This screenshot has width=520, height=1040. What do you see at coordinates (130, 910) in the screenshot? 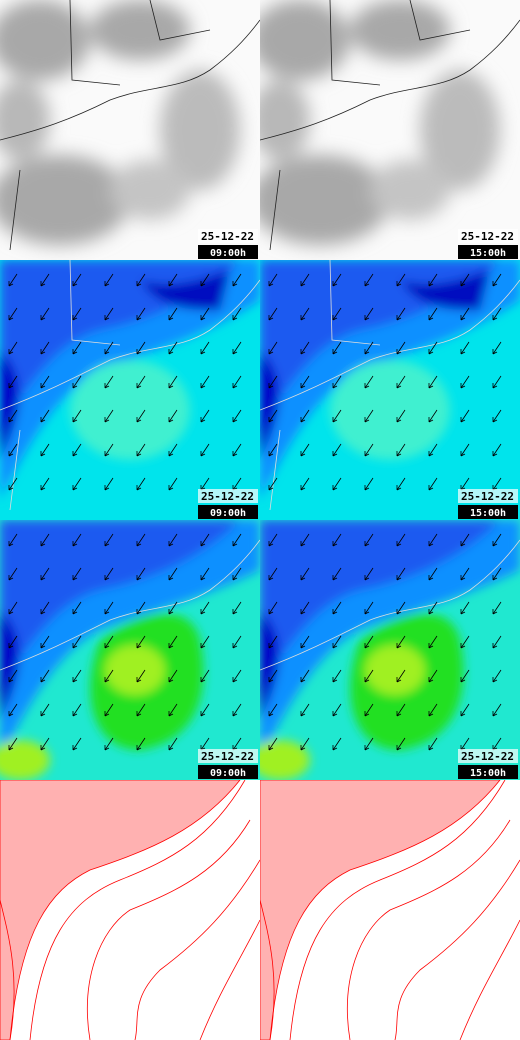
I see `contour-map` at bounding box center [130, 910].